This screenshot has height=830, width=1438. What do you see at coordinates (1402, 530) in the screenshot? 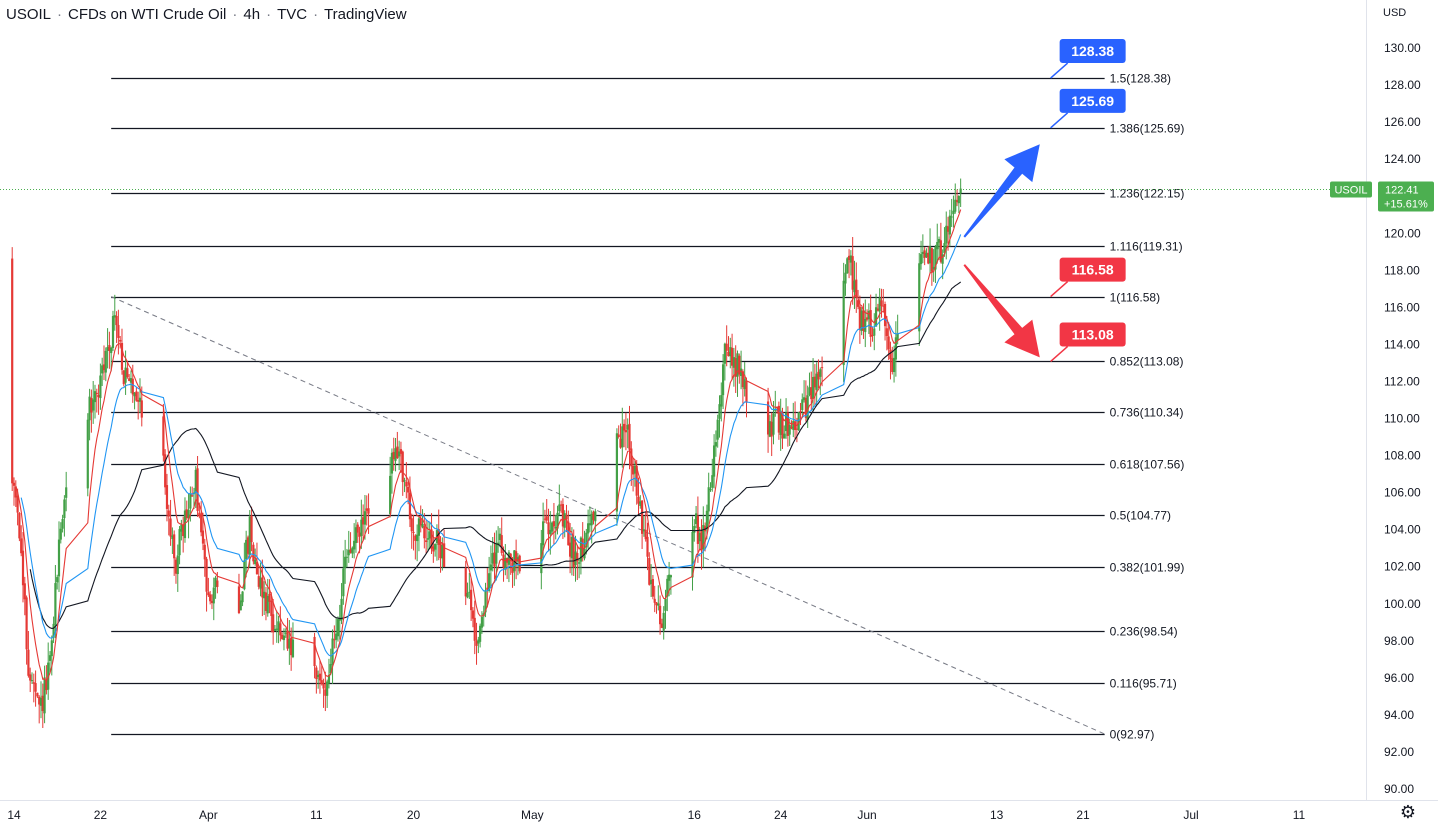
I see `y-tick-label: 104.00` at bounding box center [1402, 530].